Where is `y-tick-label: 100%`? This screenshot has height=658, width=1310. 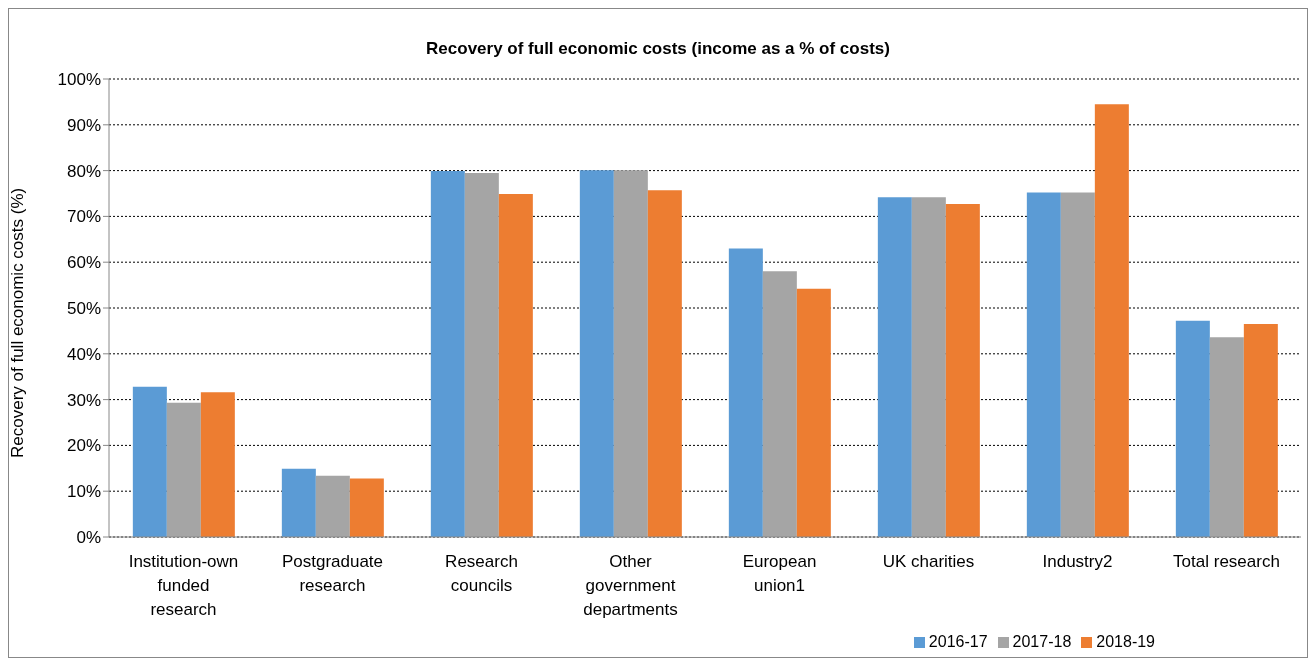
y-tick-label: 100% is located at coordinates (79, 80).